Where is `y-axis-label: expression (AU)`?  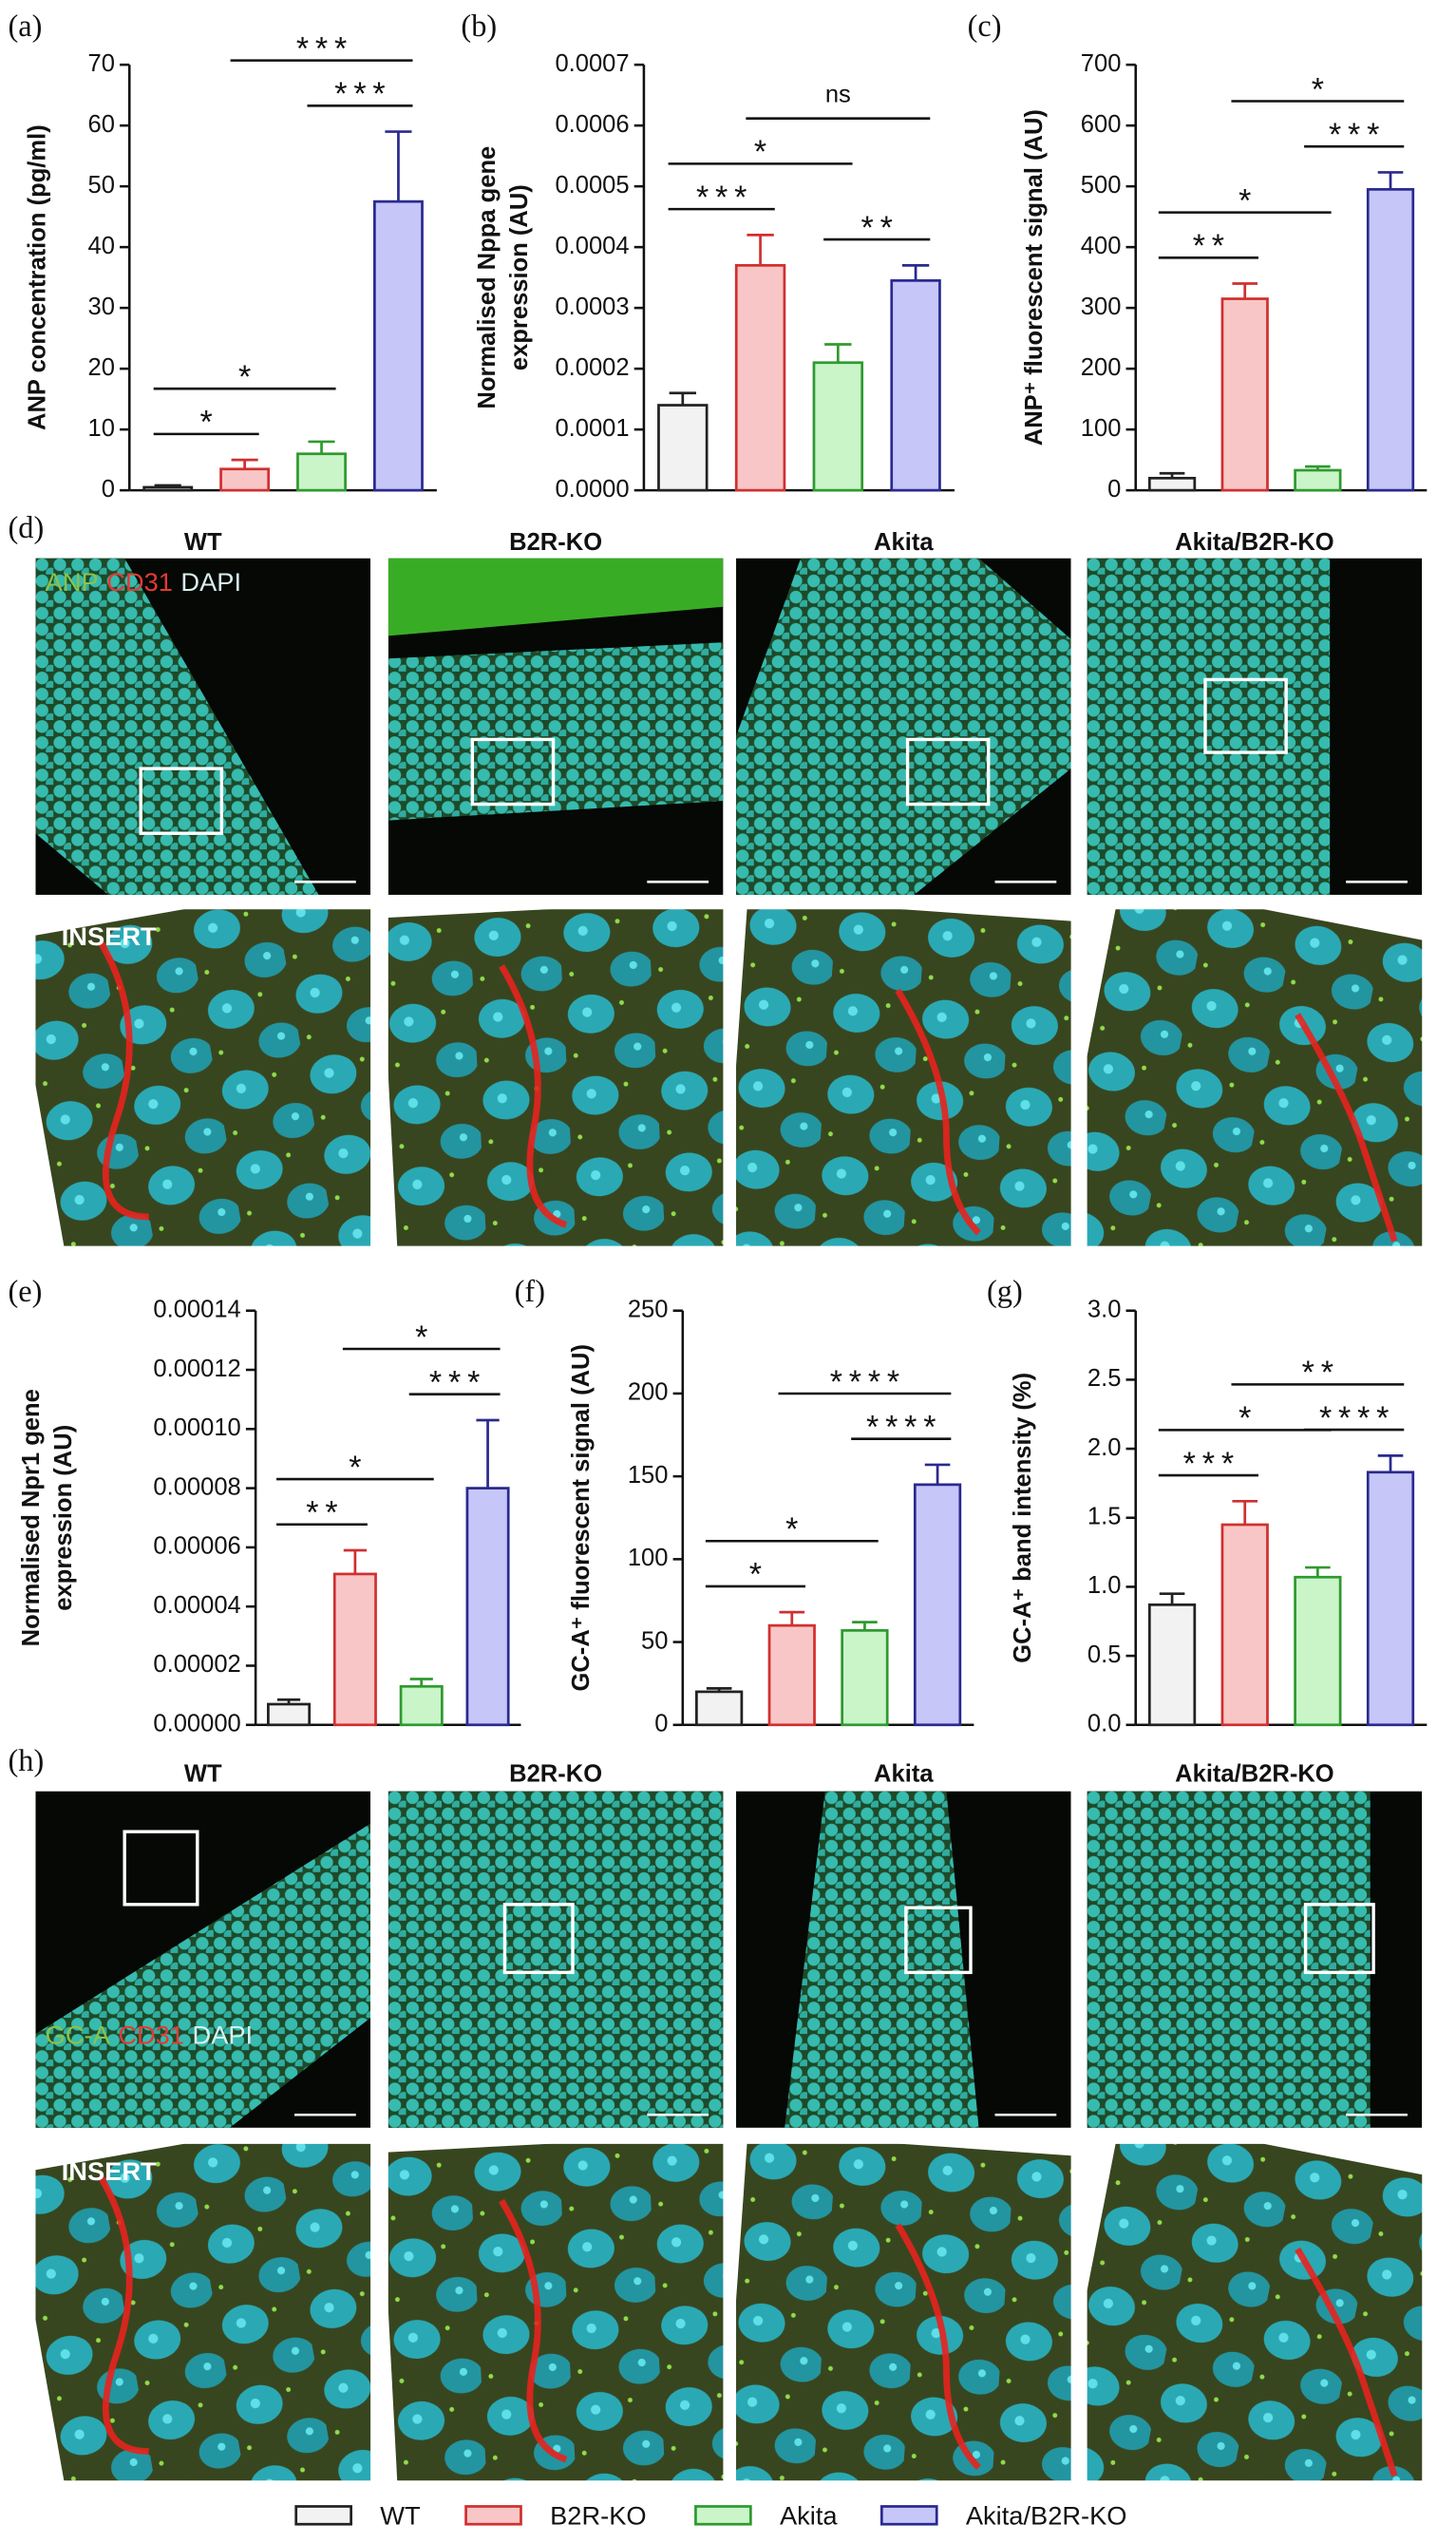
y-axis-label: expression (AU) is located at coordinates (519, 277).